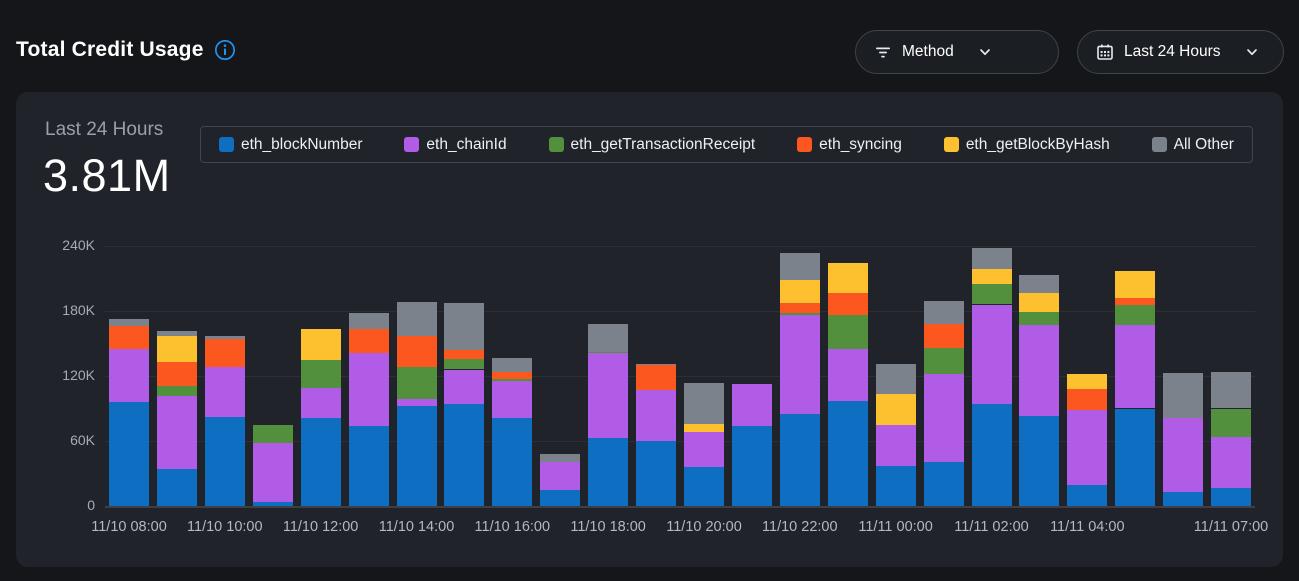  Describe the element at coordinates (651, 145) in the screenshot. I see `legend-item: eth_getTransactionReceipt` at that location.